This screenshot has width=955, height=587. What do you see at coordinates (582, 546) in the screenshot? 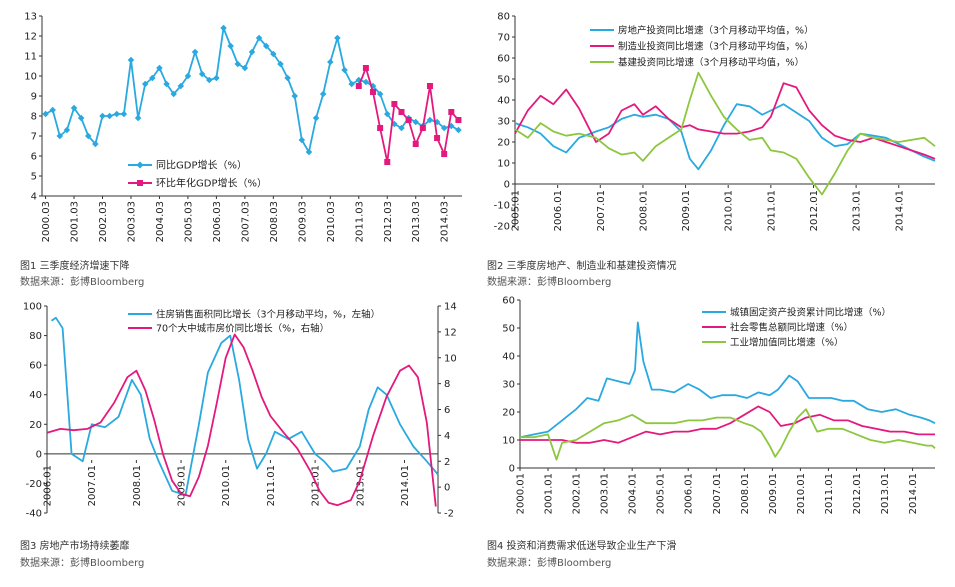
I see `caption-chart4: 图4 投资和消费需求低迷导致企业生产下滑` at bounding box center [582, 546].